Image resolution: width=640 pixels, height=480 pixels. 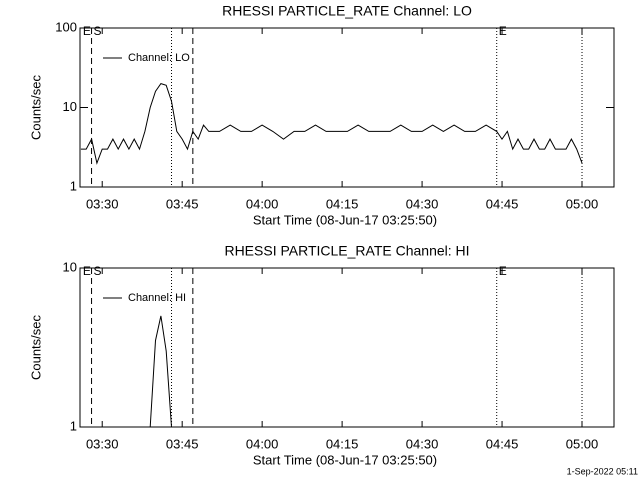 What do you see at coordinates (159, 58) in the screenshot?
I see `legend-label: Channel: LO` at bounding box center [159, 58].